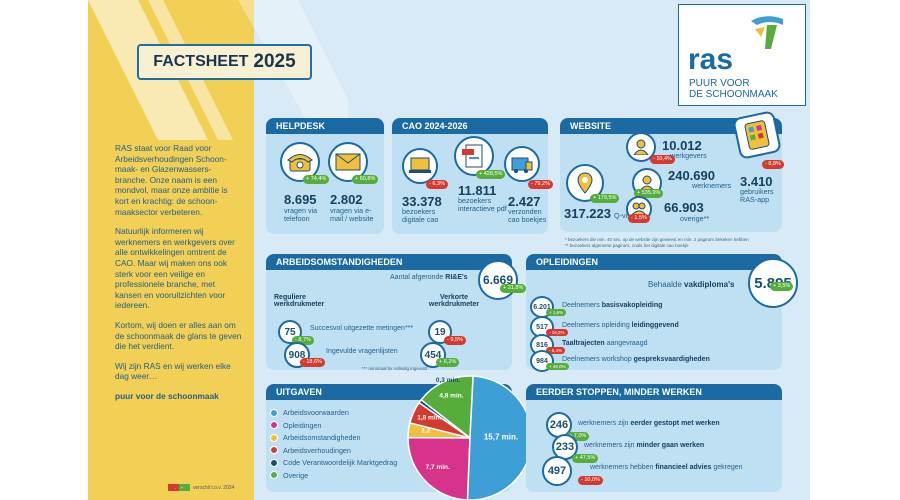 This screenshot has width=900, height=500. What do you see at coordinates (605, 198) in the screenshot?
I see `website-qvisits-change: + 179,5%` at bounding box center [605, 198].